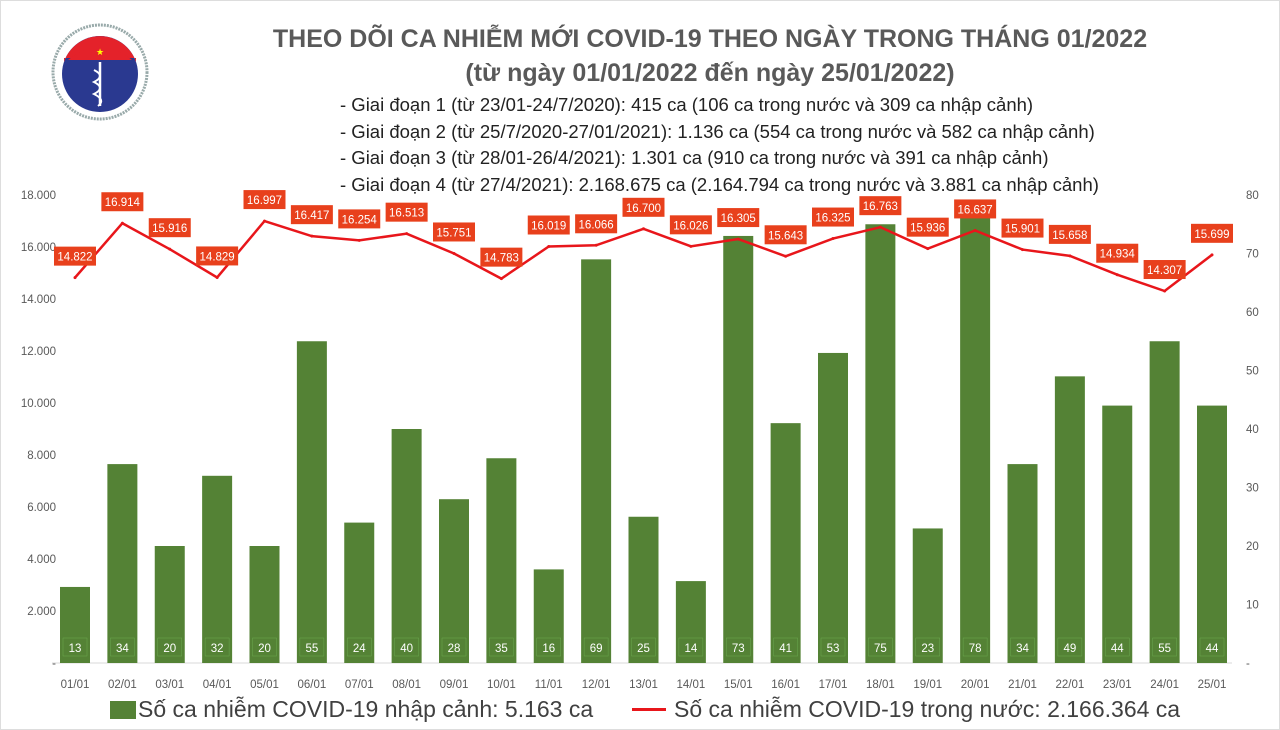  Describe the element at coordinates (738, 219) in the screenshot. I see `line-label: 16.305` at that location.